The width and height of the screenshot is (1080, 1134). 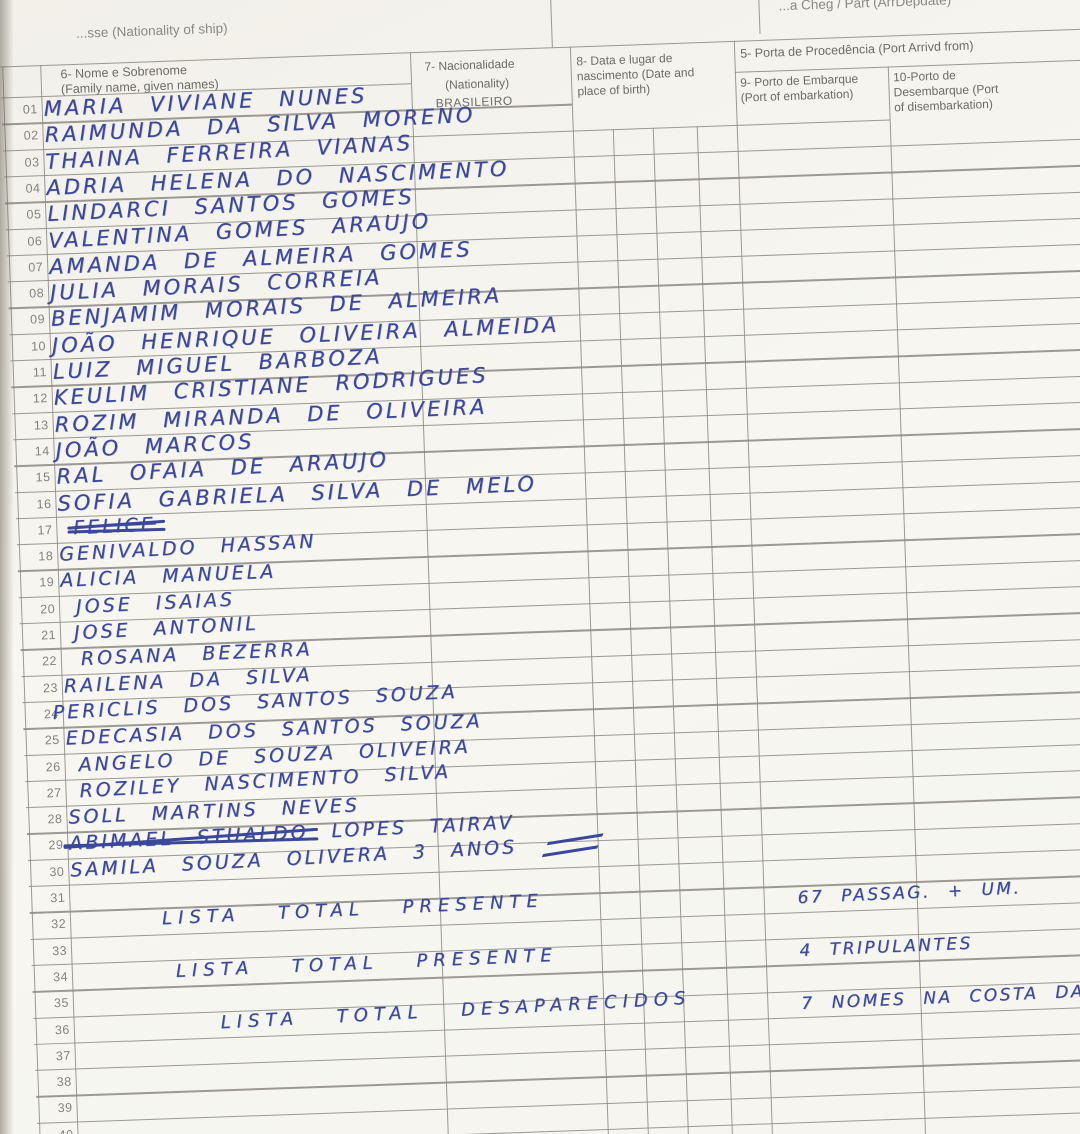 I want to click on row-number: 04, so click(x=33, y=188).